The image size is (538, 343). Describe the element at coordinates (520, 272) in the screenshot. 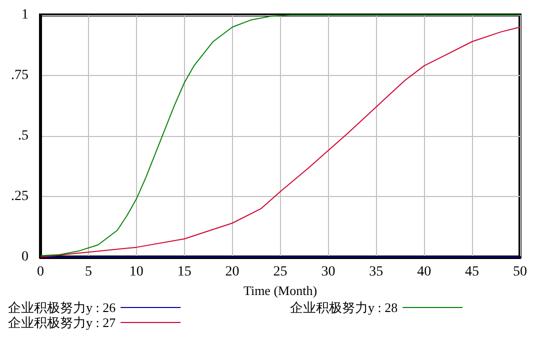

I see `x-tick-label: 50` at that location.